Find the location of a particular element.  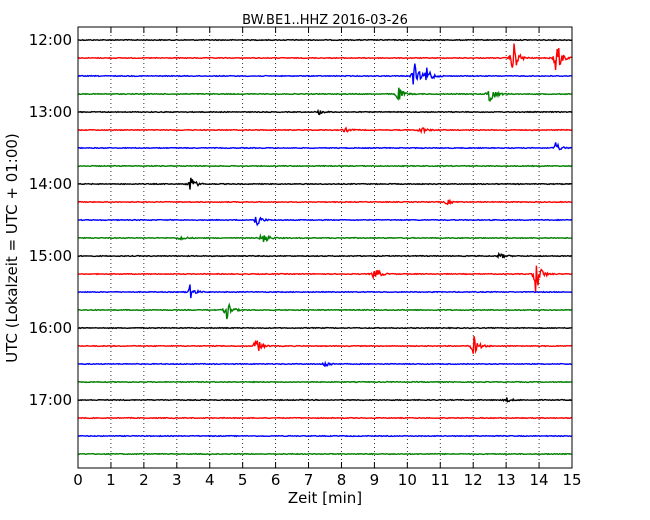

x-tick-label: 5 is located at coordinates (243, 480).